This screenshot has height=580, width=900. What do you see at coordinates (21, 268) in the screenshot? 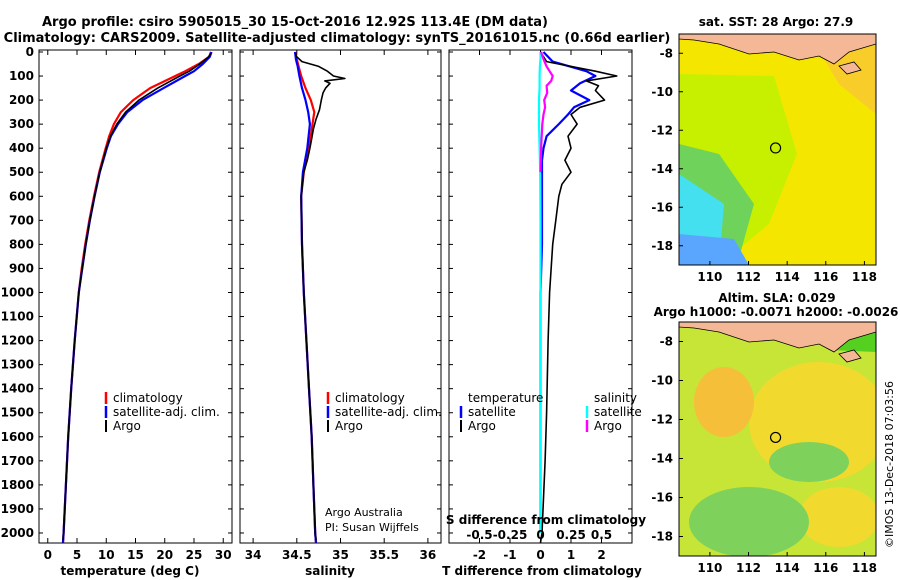
I see `pressure-tick-label: 900` at bounding box center [21, 268].